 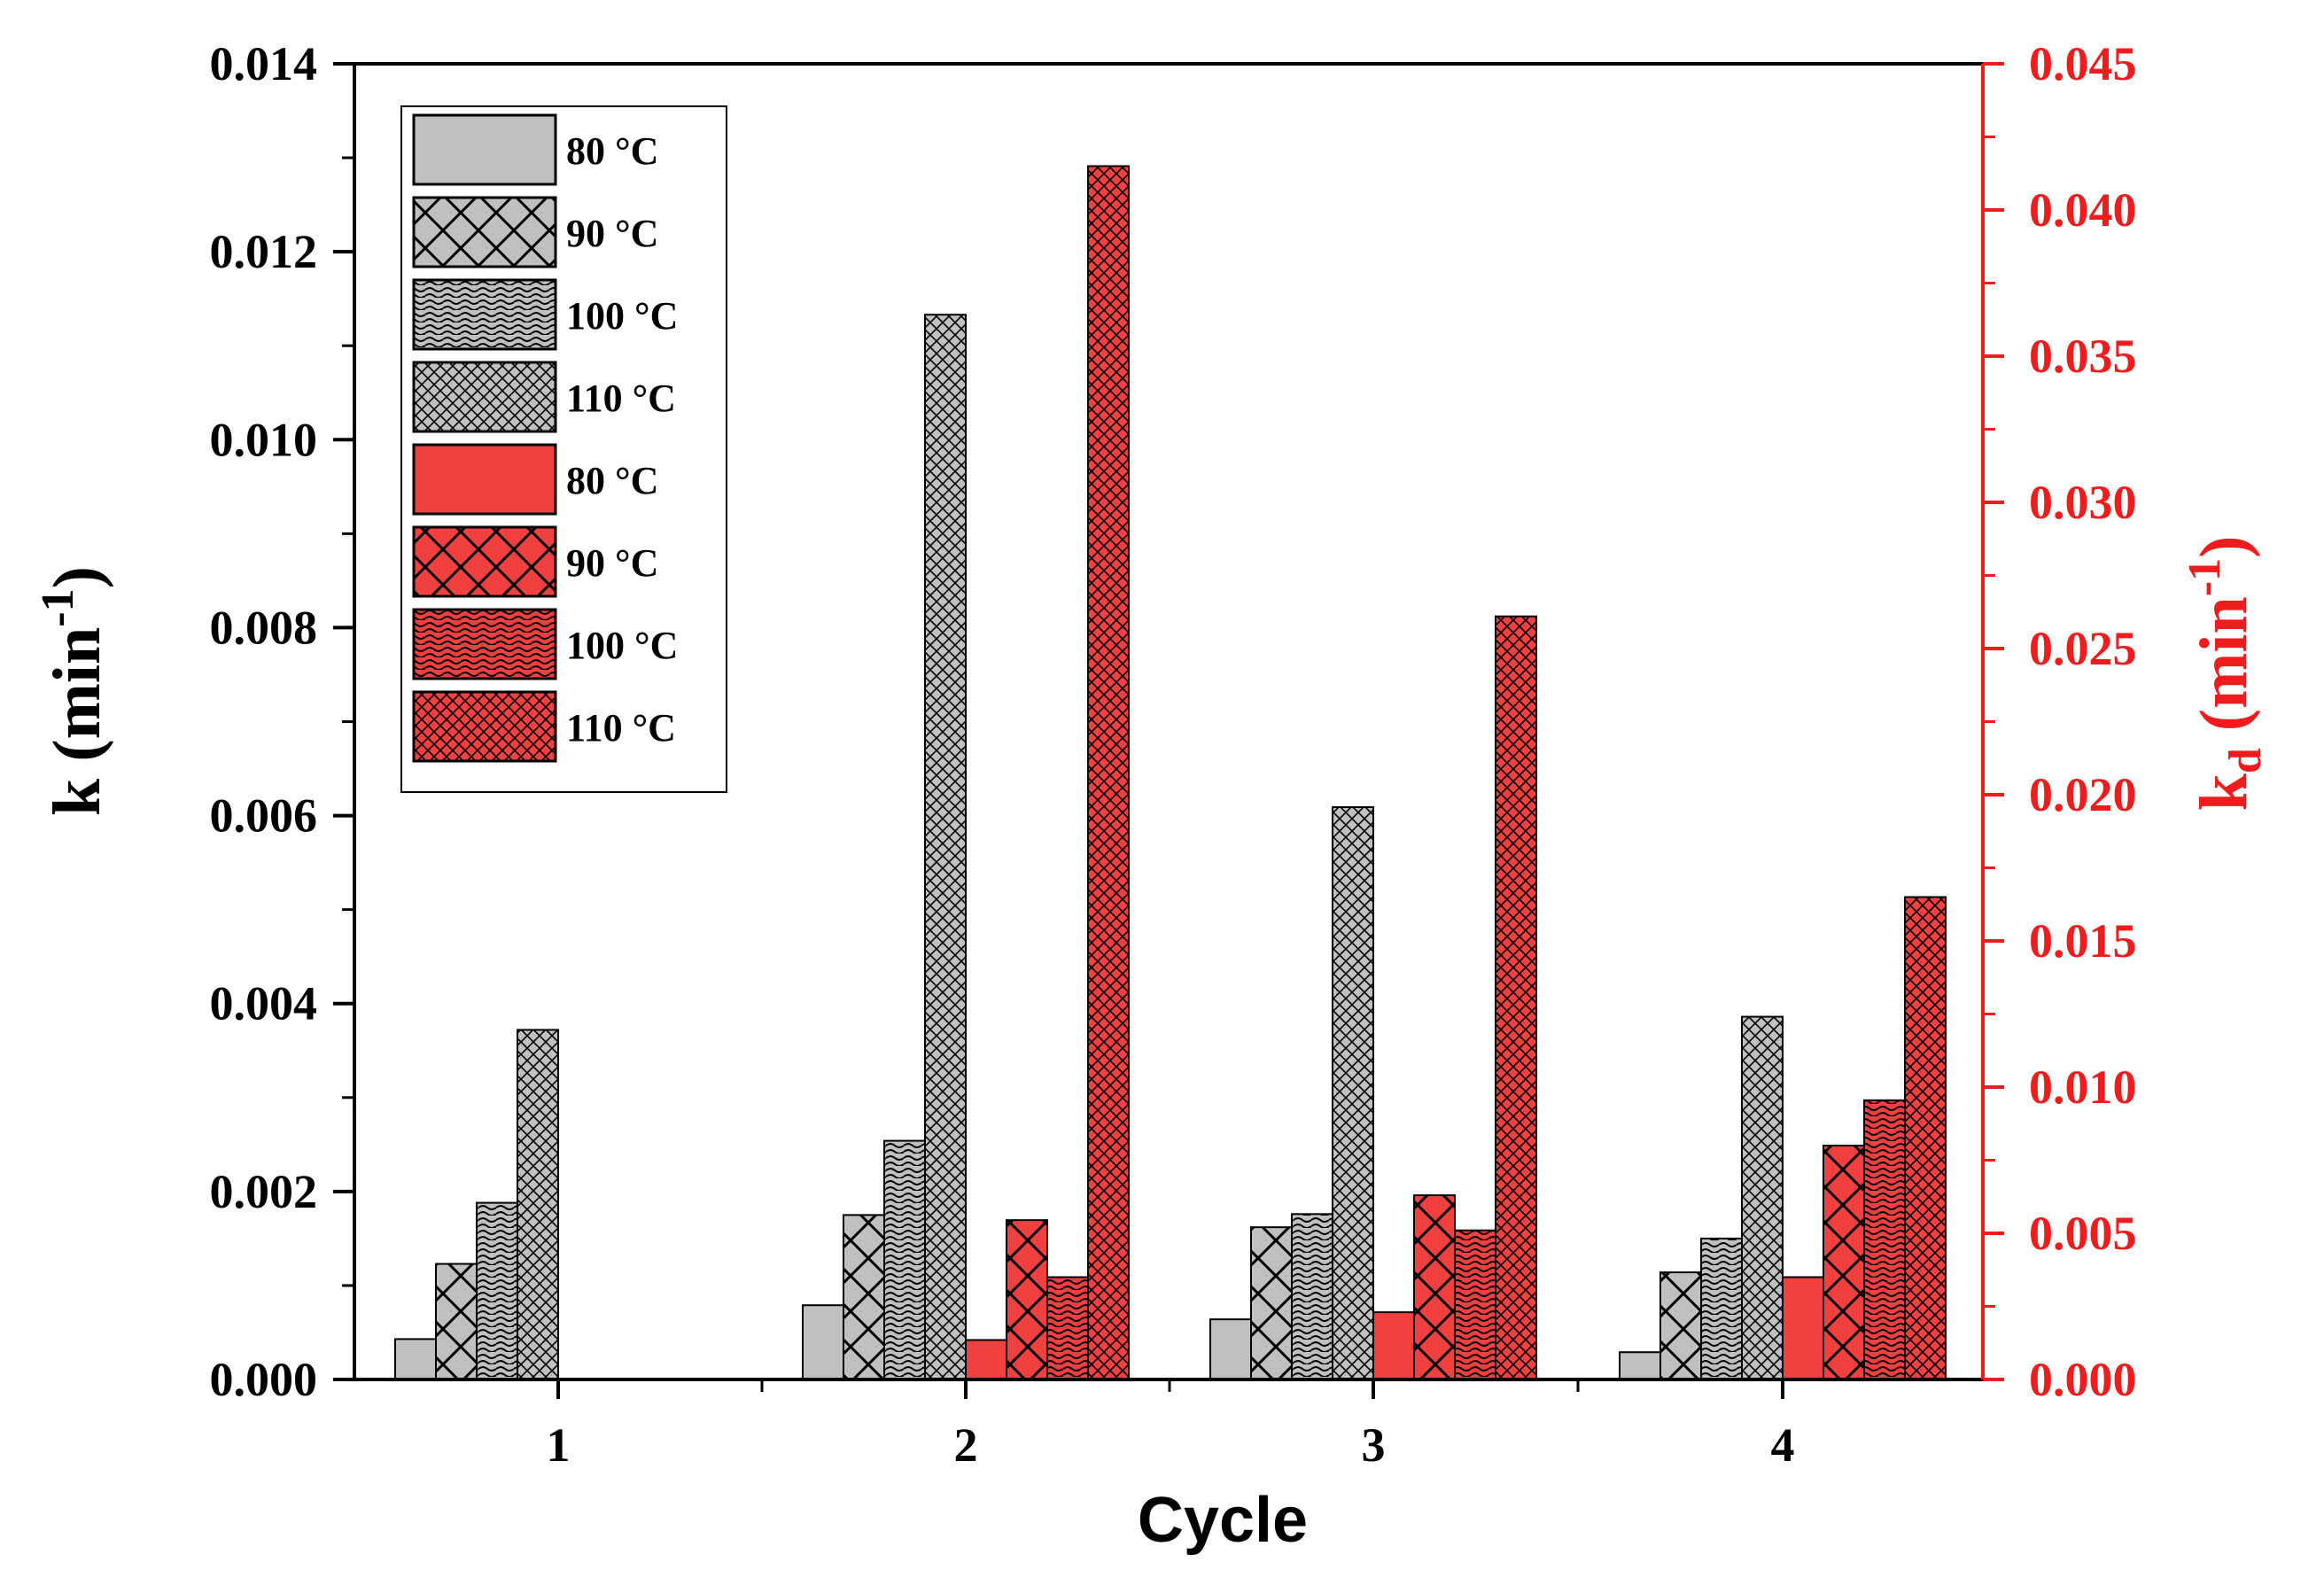 What do you see at coordinates (264, 1191) in the screenshot?
I see `y-left-tick-label: 0.002` at bounding box center [264, 1191].